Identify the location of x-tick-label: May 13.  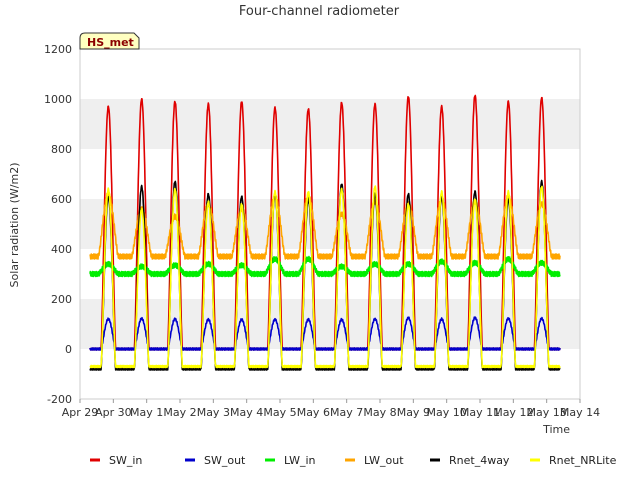
(547, 412).